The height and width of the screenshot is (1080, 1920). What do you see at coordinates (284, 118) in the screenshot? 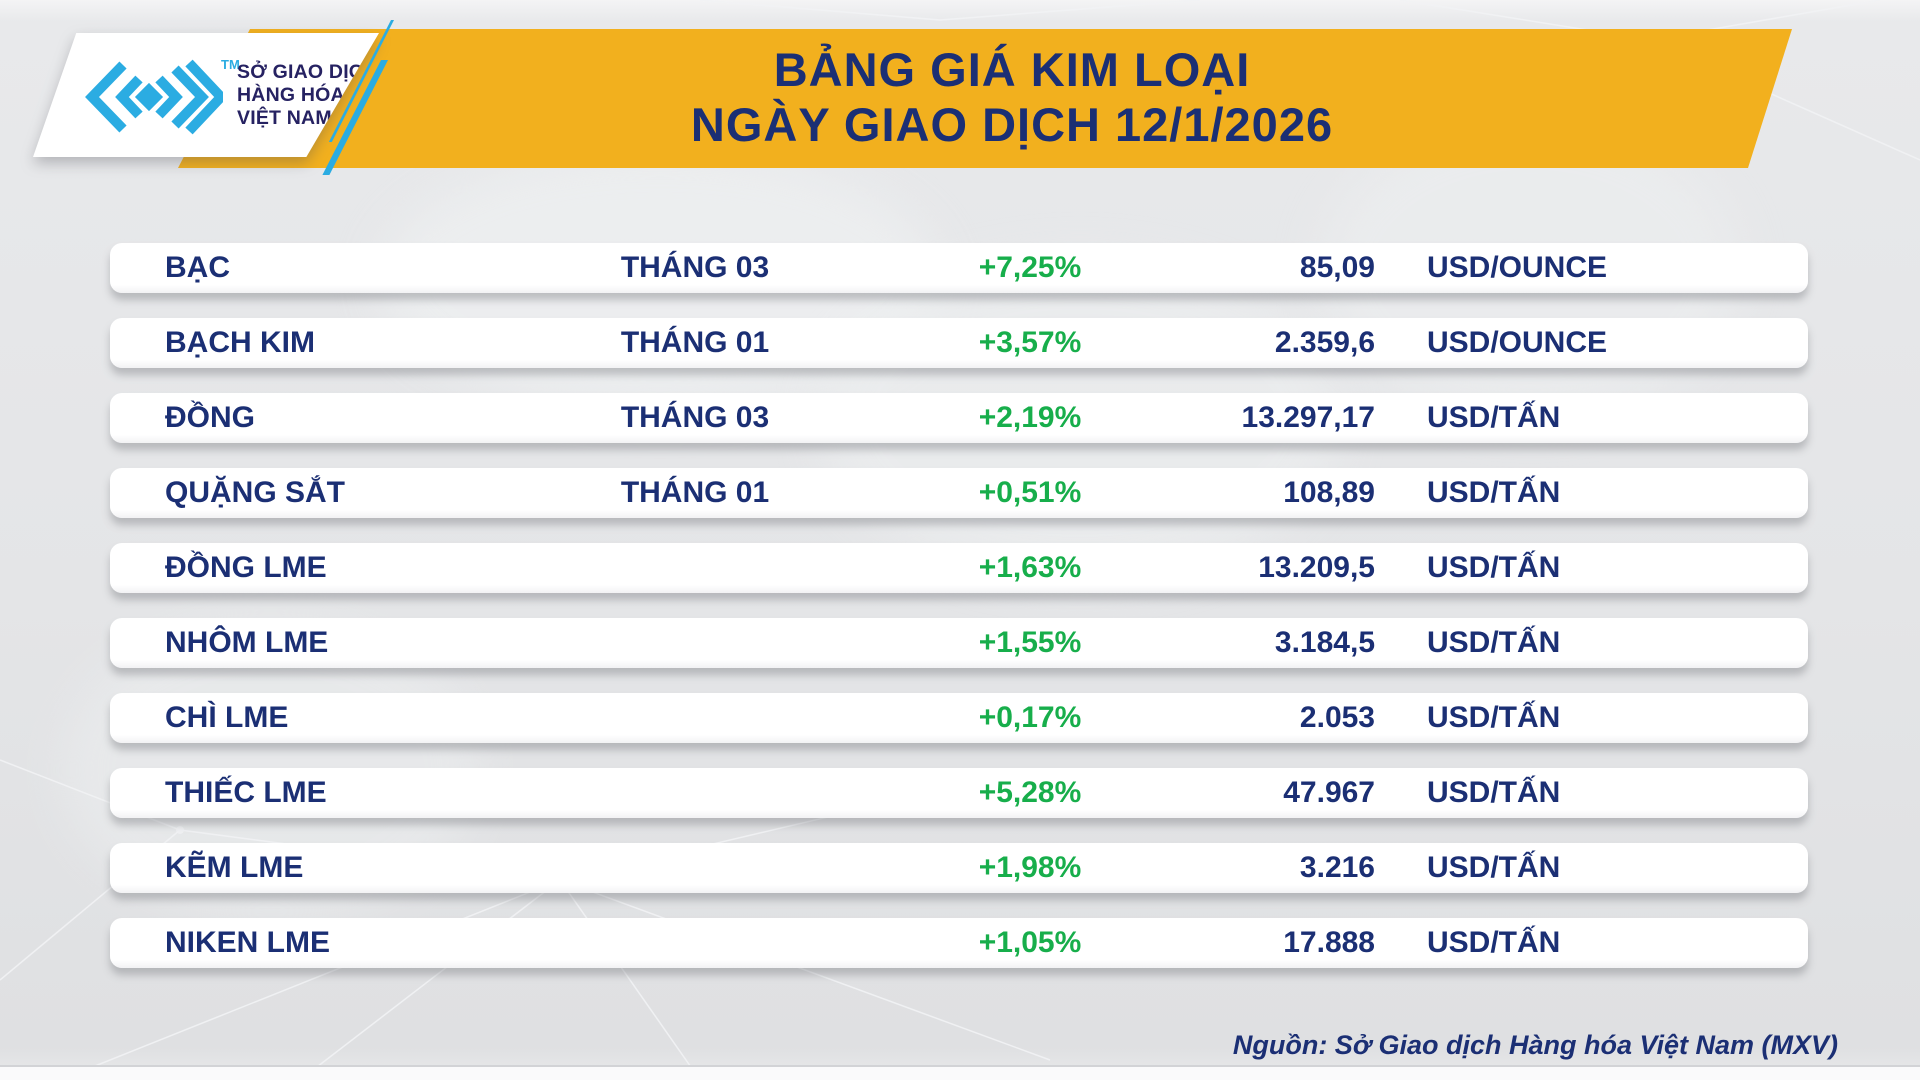
I see `logo-org-line3: VIỆT NAM` at bounding box center [284, 118].